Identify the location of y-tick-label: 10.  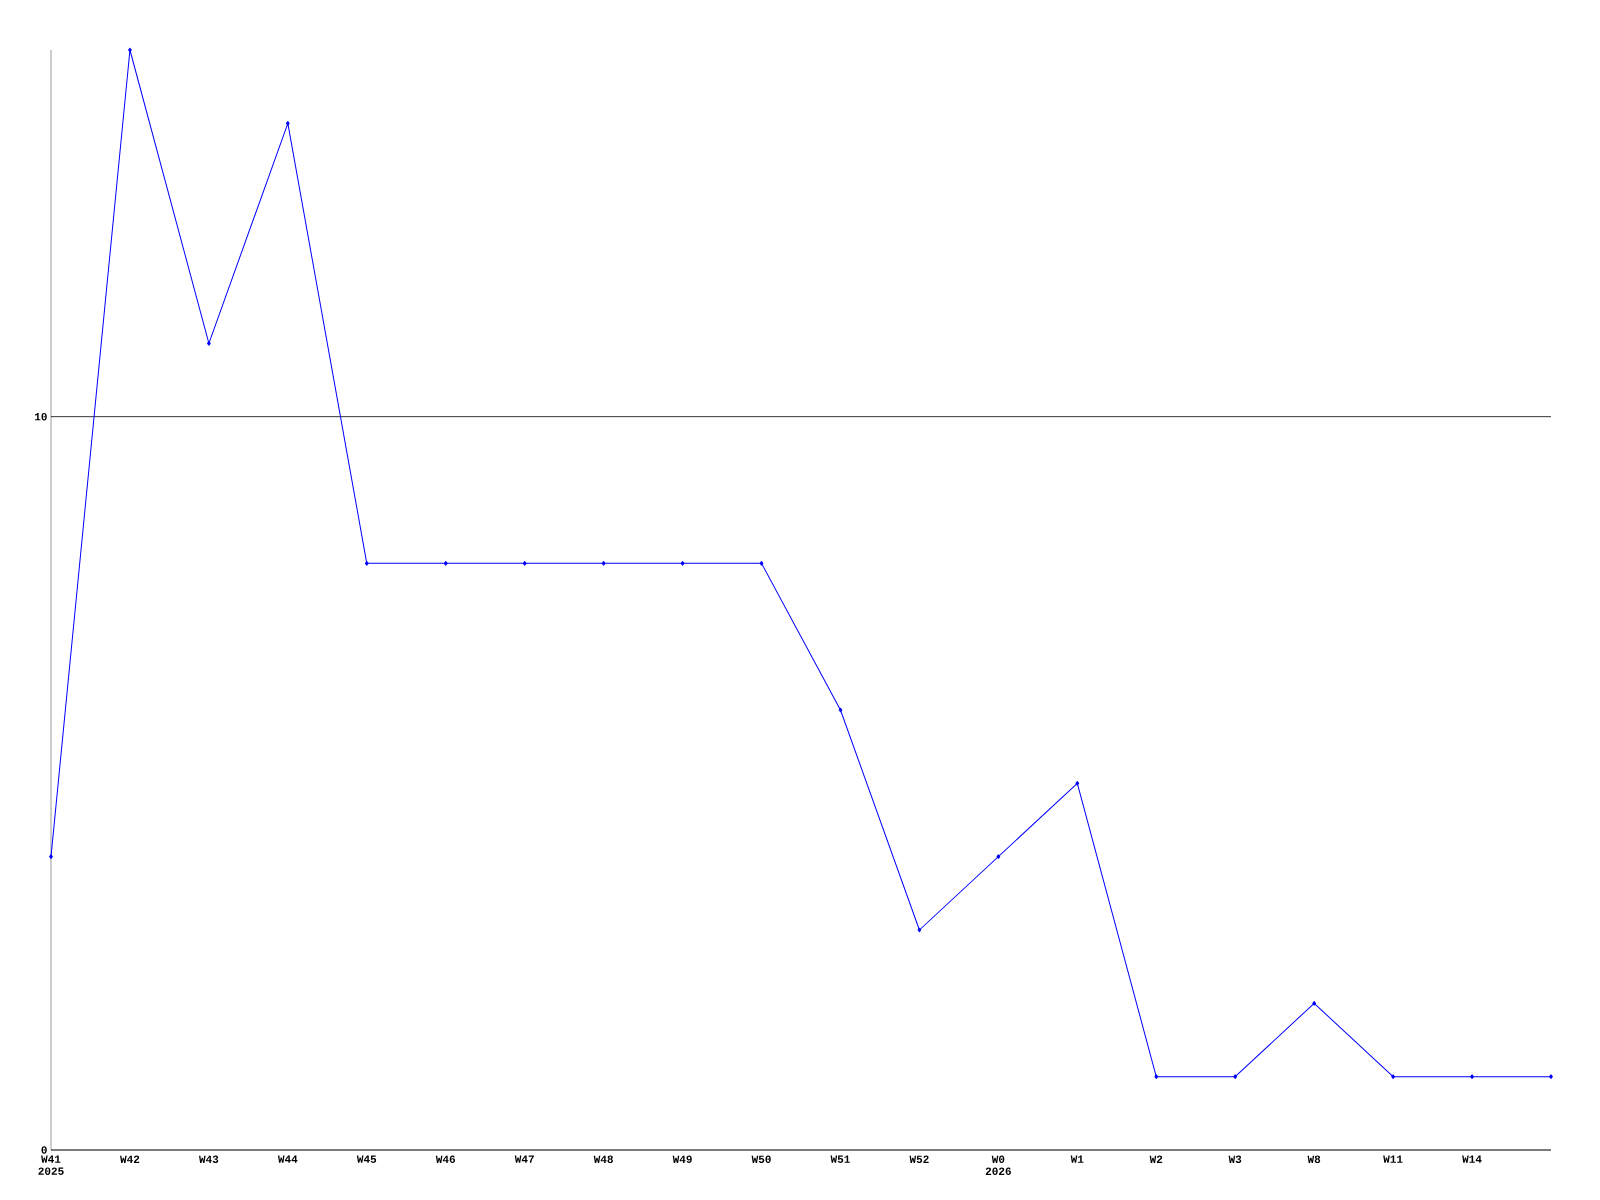
(41, 416).